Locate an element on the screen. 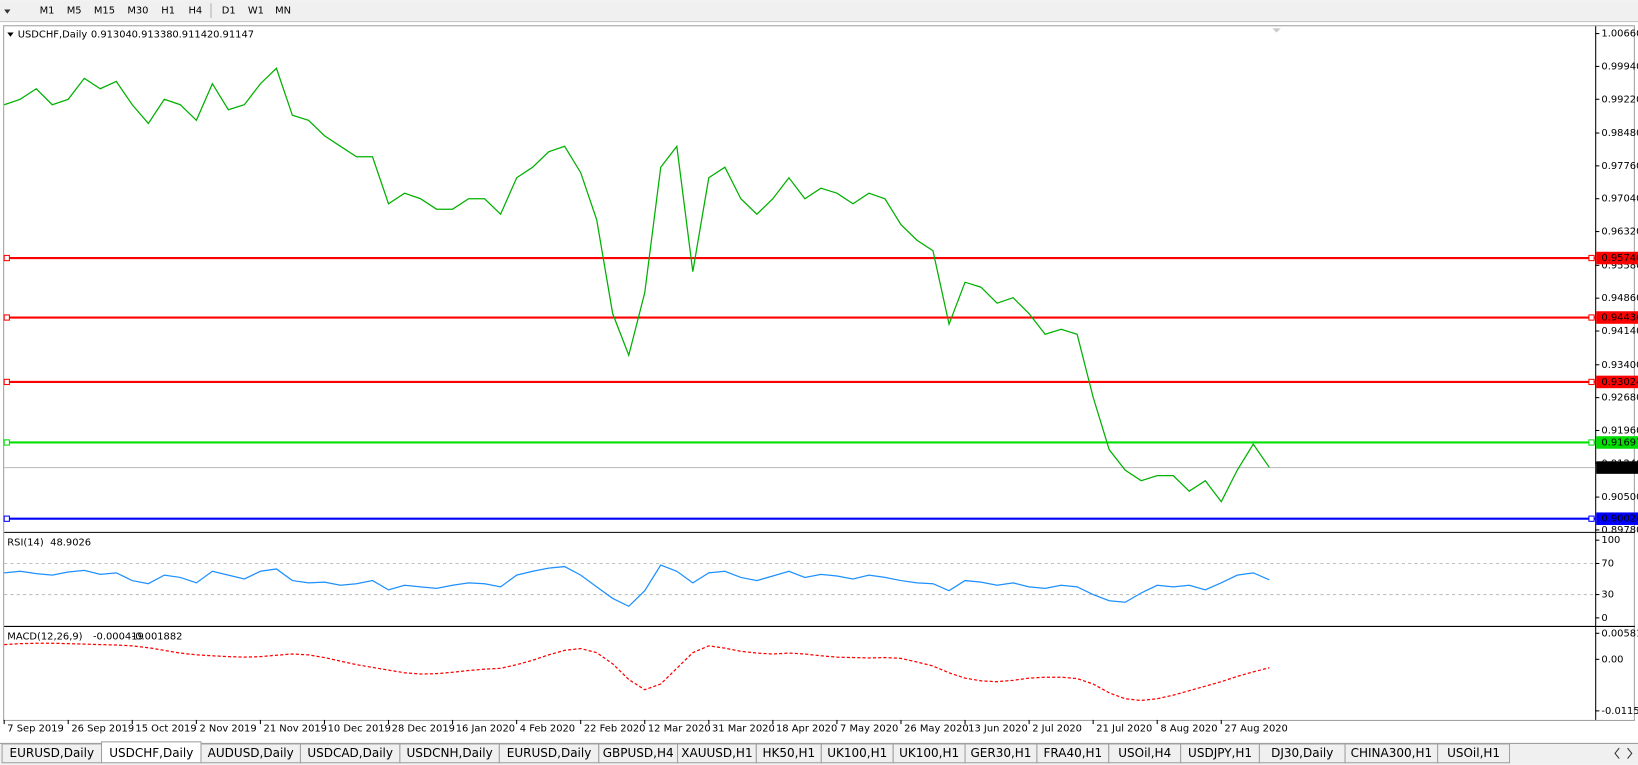 The height and width of the screenshot is (765, 1638). tab-label: GER30,H1 is located at coordinates (1000, 753).